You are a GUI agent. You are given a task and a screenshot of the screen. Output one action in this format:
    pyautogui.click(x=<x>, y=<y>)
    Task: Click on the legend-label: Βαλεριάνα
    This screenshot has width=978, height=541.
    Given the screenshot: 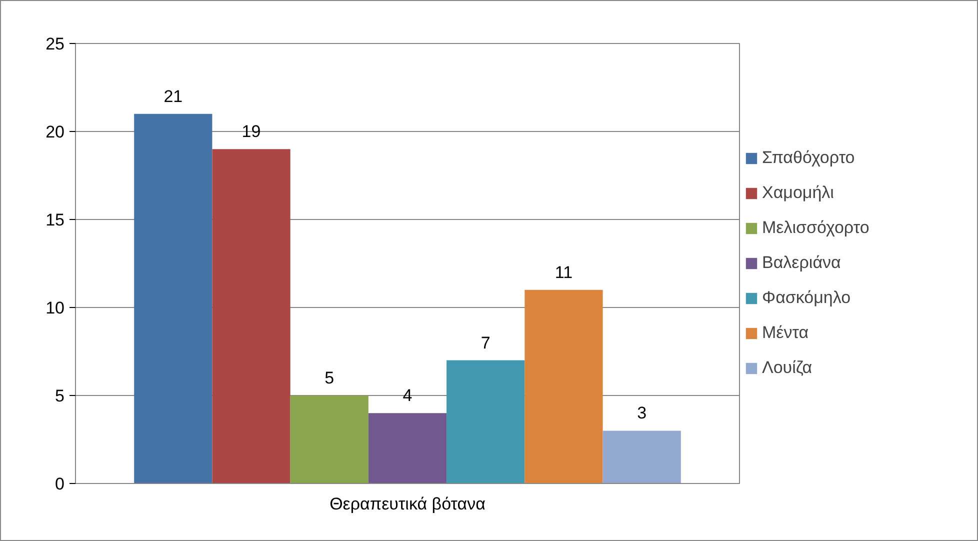 What is the action you would take?
    pyautogui.click(x=801, y=263)
    